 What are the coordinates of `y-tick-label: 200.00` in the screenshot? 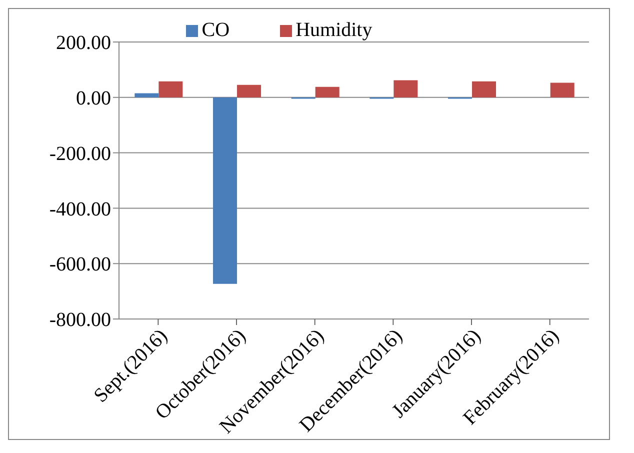 It's located at (83, 43).